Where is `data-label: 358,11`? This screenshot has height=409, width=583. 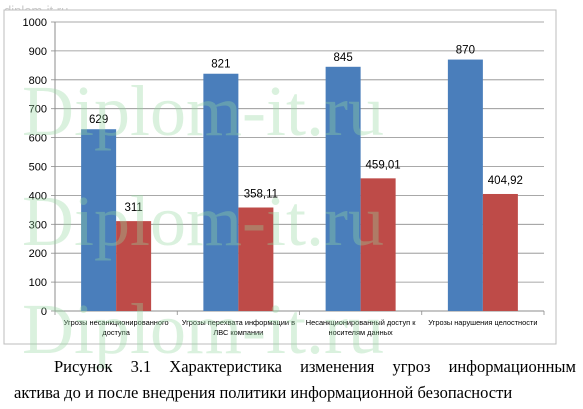
data-label: 358,11 is located at coordinates (261, 195).